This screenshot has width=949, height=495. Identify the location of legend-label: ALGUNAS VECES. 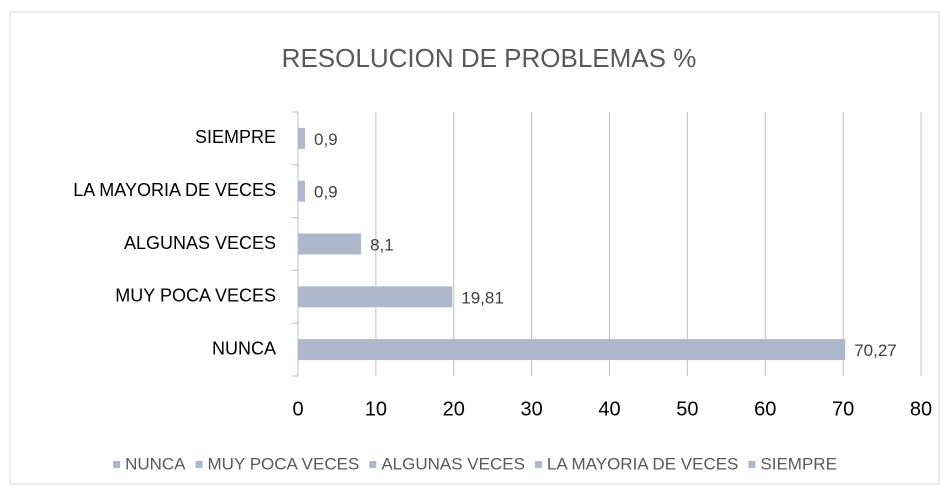
(453, 463).